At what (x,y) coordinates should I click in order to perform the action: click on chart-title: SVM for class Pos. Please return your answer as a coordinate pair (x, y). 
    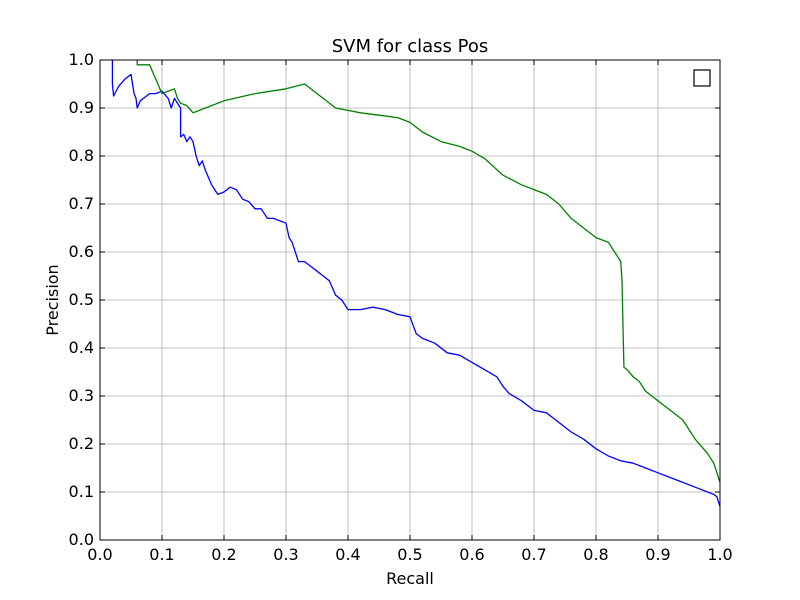
    Looking at the image, I should click on (410, 46).